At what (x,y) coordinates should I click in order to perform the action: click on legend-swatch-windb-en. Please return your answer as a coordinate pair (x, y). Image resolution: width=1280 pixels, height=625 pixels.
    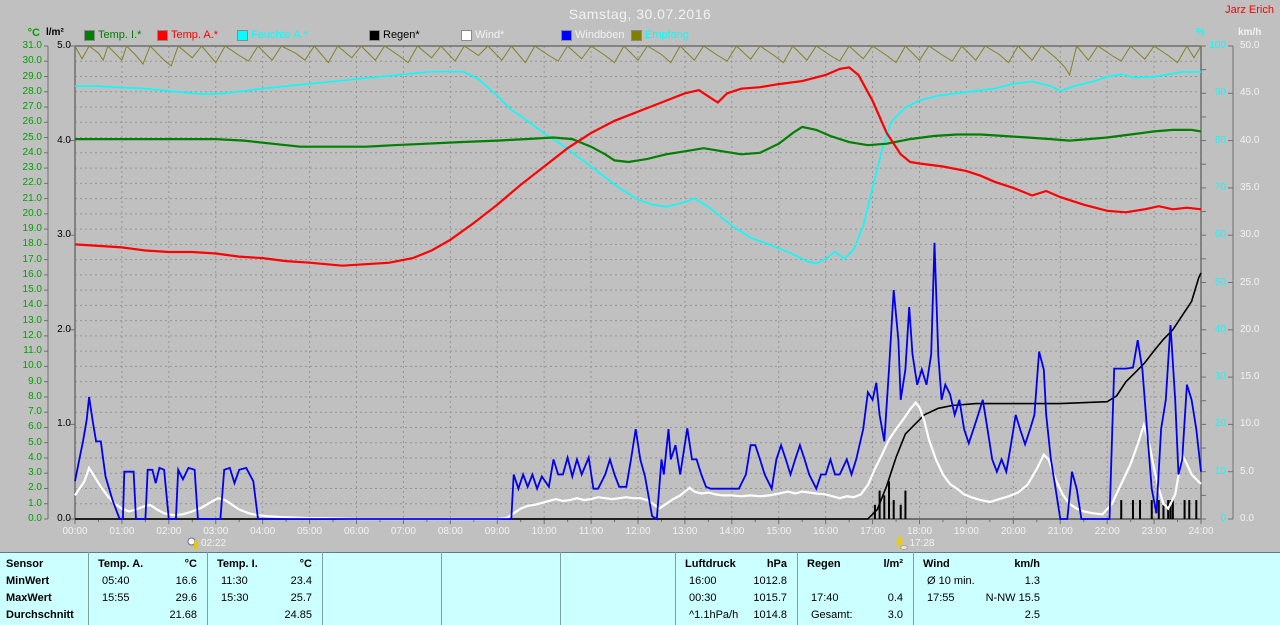
    Looking at the image, I should click on (566, 35).